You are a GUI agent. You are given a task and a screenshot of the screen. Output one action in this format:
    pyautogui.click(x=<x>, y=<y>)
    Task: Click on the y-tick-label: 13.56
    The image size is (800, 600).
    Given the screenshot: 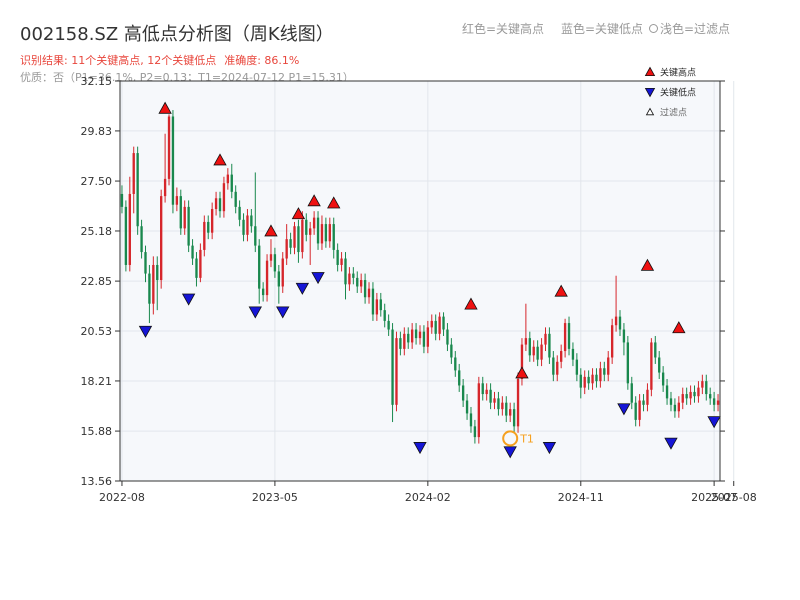 What is the action you would take?
    pyautogui.click(x=97, y=481)
    